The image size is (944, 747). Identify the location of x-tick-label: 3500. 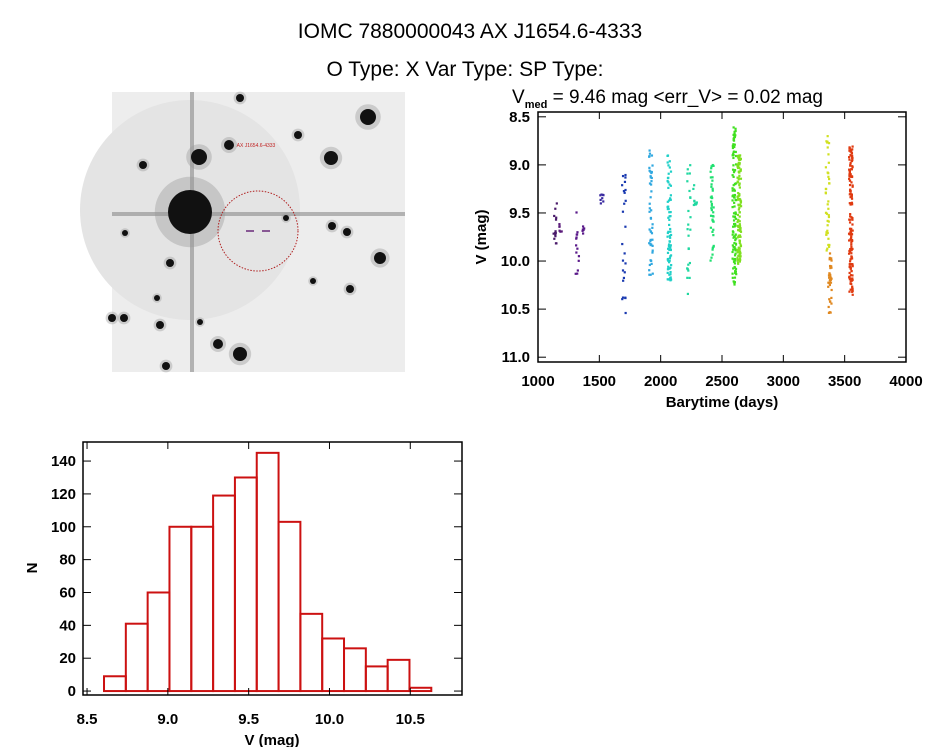
(844, 381).